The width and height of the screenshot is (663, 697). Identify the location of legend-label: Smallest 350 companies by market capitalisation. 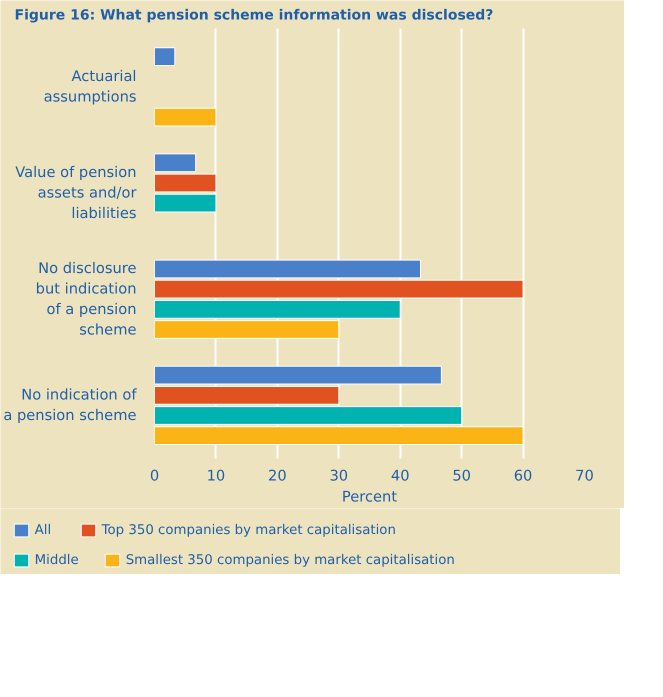
(290, 560).